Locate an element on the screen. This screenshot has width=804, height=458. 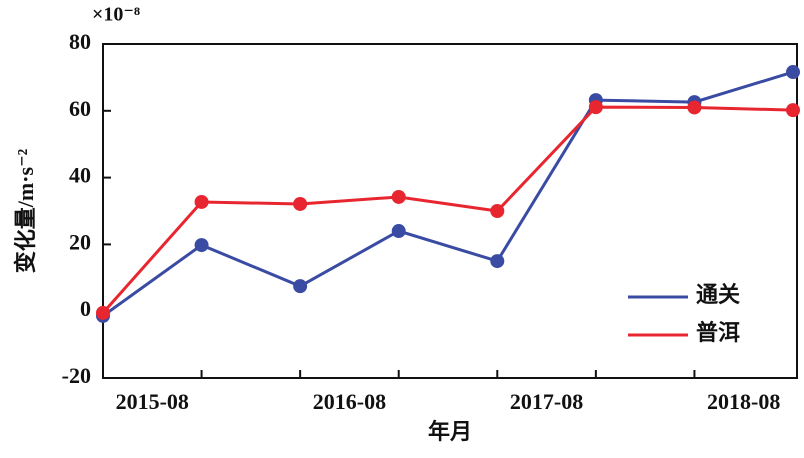
x-tick-label: 2017-08 is located at coordinates (546, 401).